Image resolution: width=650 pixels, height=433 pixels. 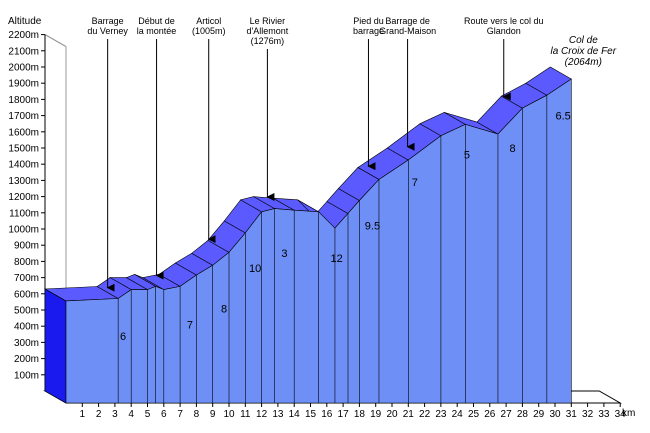 What do you see at coordinates (23, 181) in the screenshot?
I see `y-tick-label: 1300m` at bounding box center [23, 181].